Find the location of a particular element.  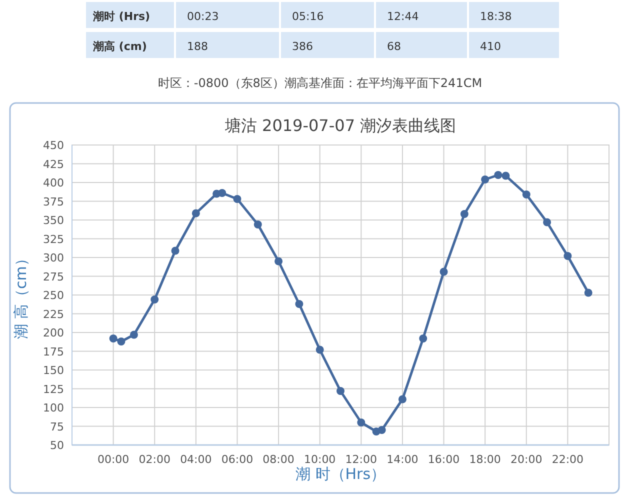

text: 潮高 (cm) is located at coordinates (119, 46).